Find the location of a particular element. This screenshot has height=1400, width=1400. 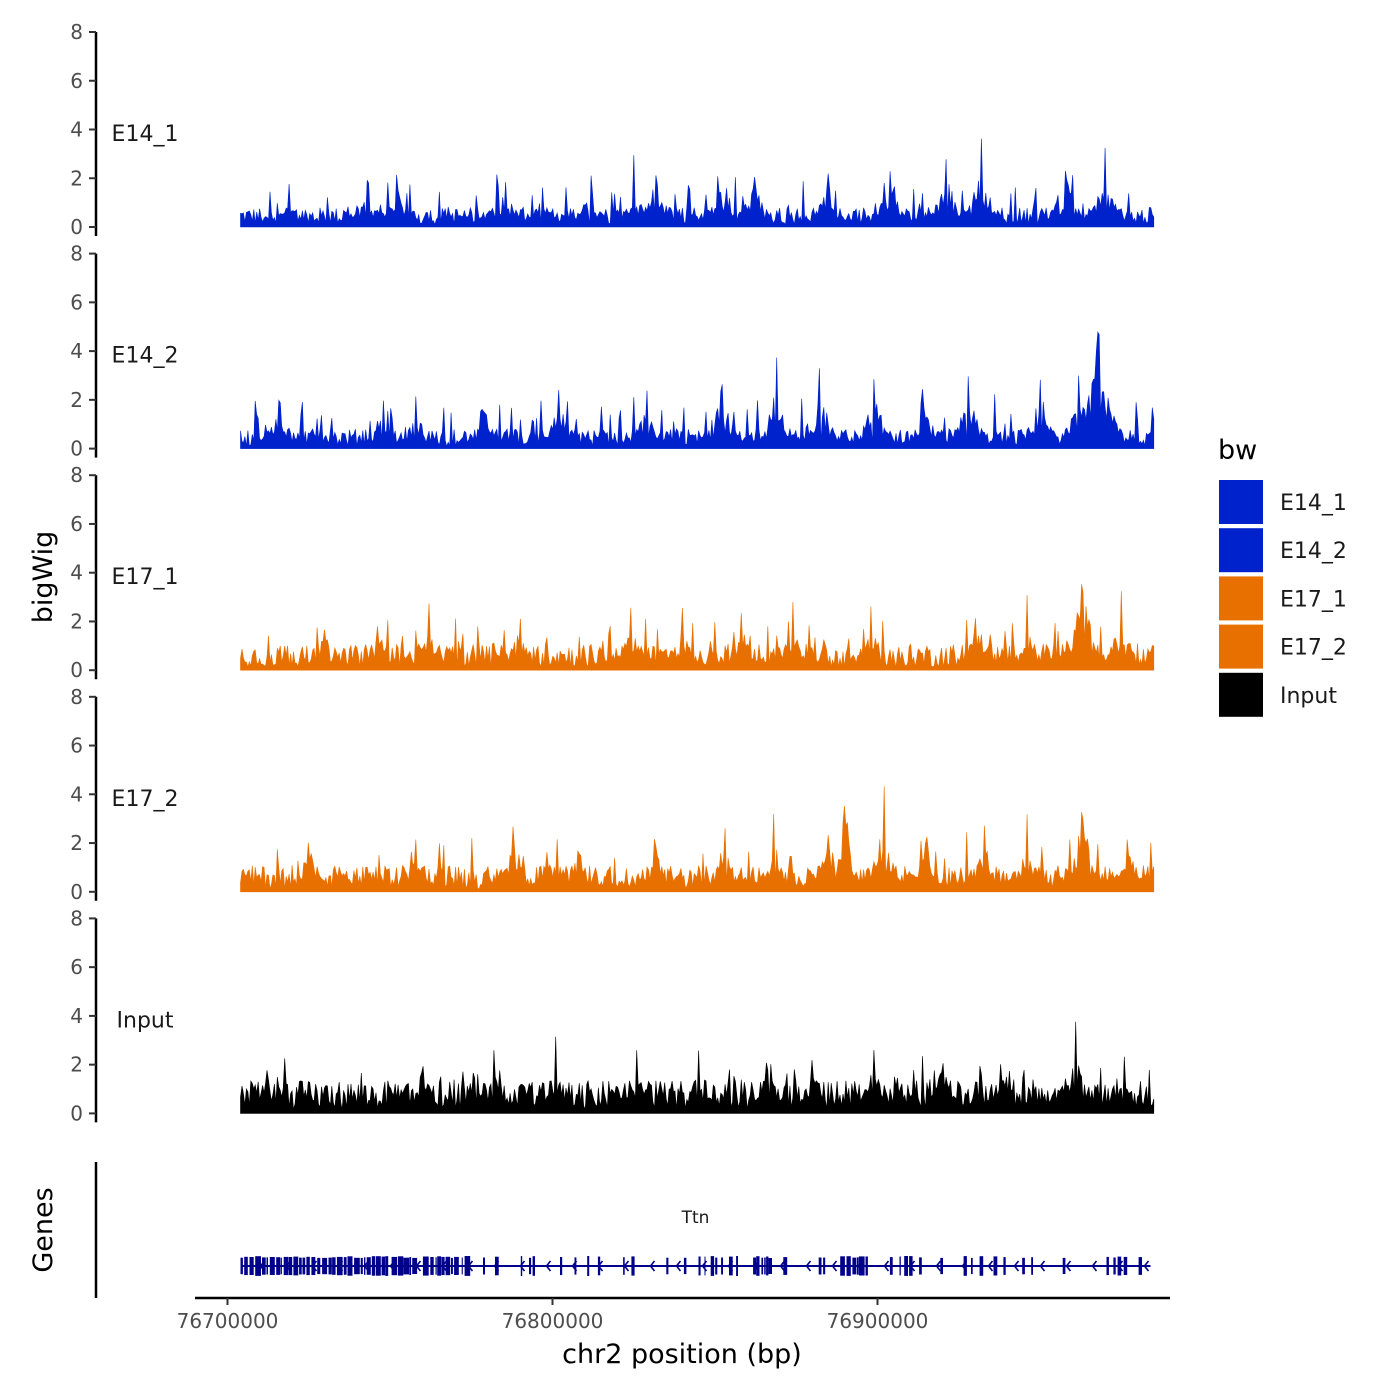

x-tick-label: 76900000 is located at coordinates (878, 1321).